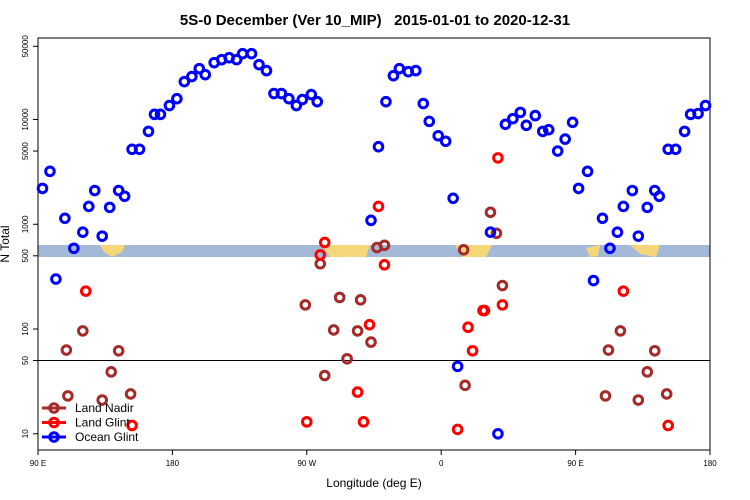  I want to click on y-axis-label: N Total, so click(6, 243).